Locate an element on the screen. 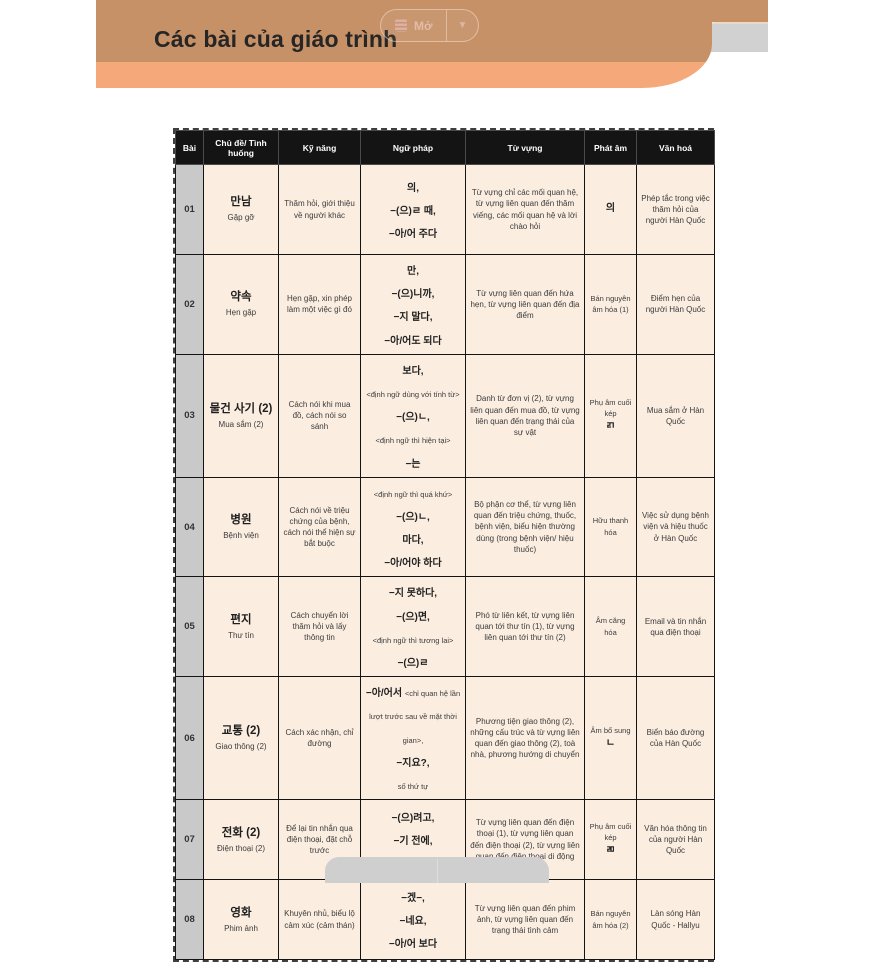 The height and width of the screenshot is (962, 872). cell-lesson-number: 07 is located at coordinates (189, 840).